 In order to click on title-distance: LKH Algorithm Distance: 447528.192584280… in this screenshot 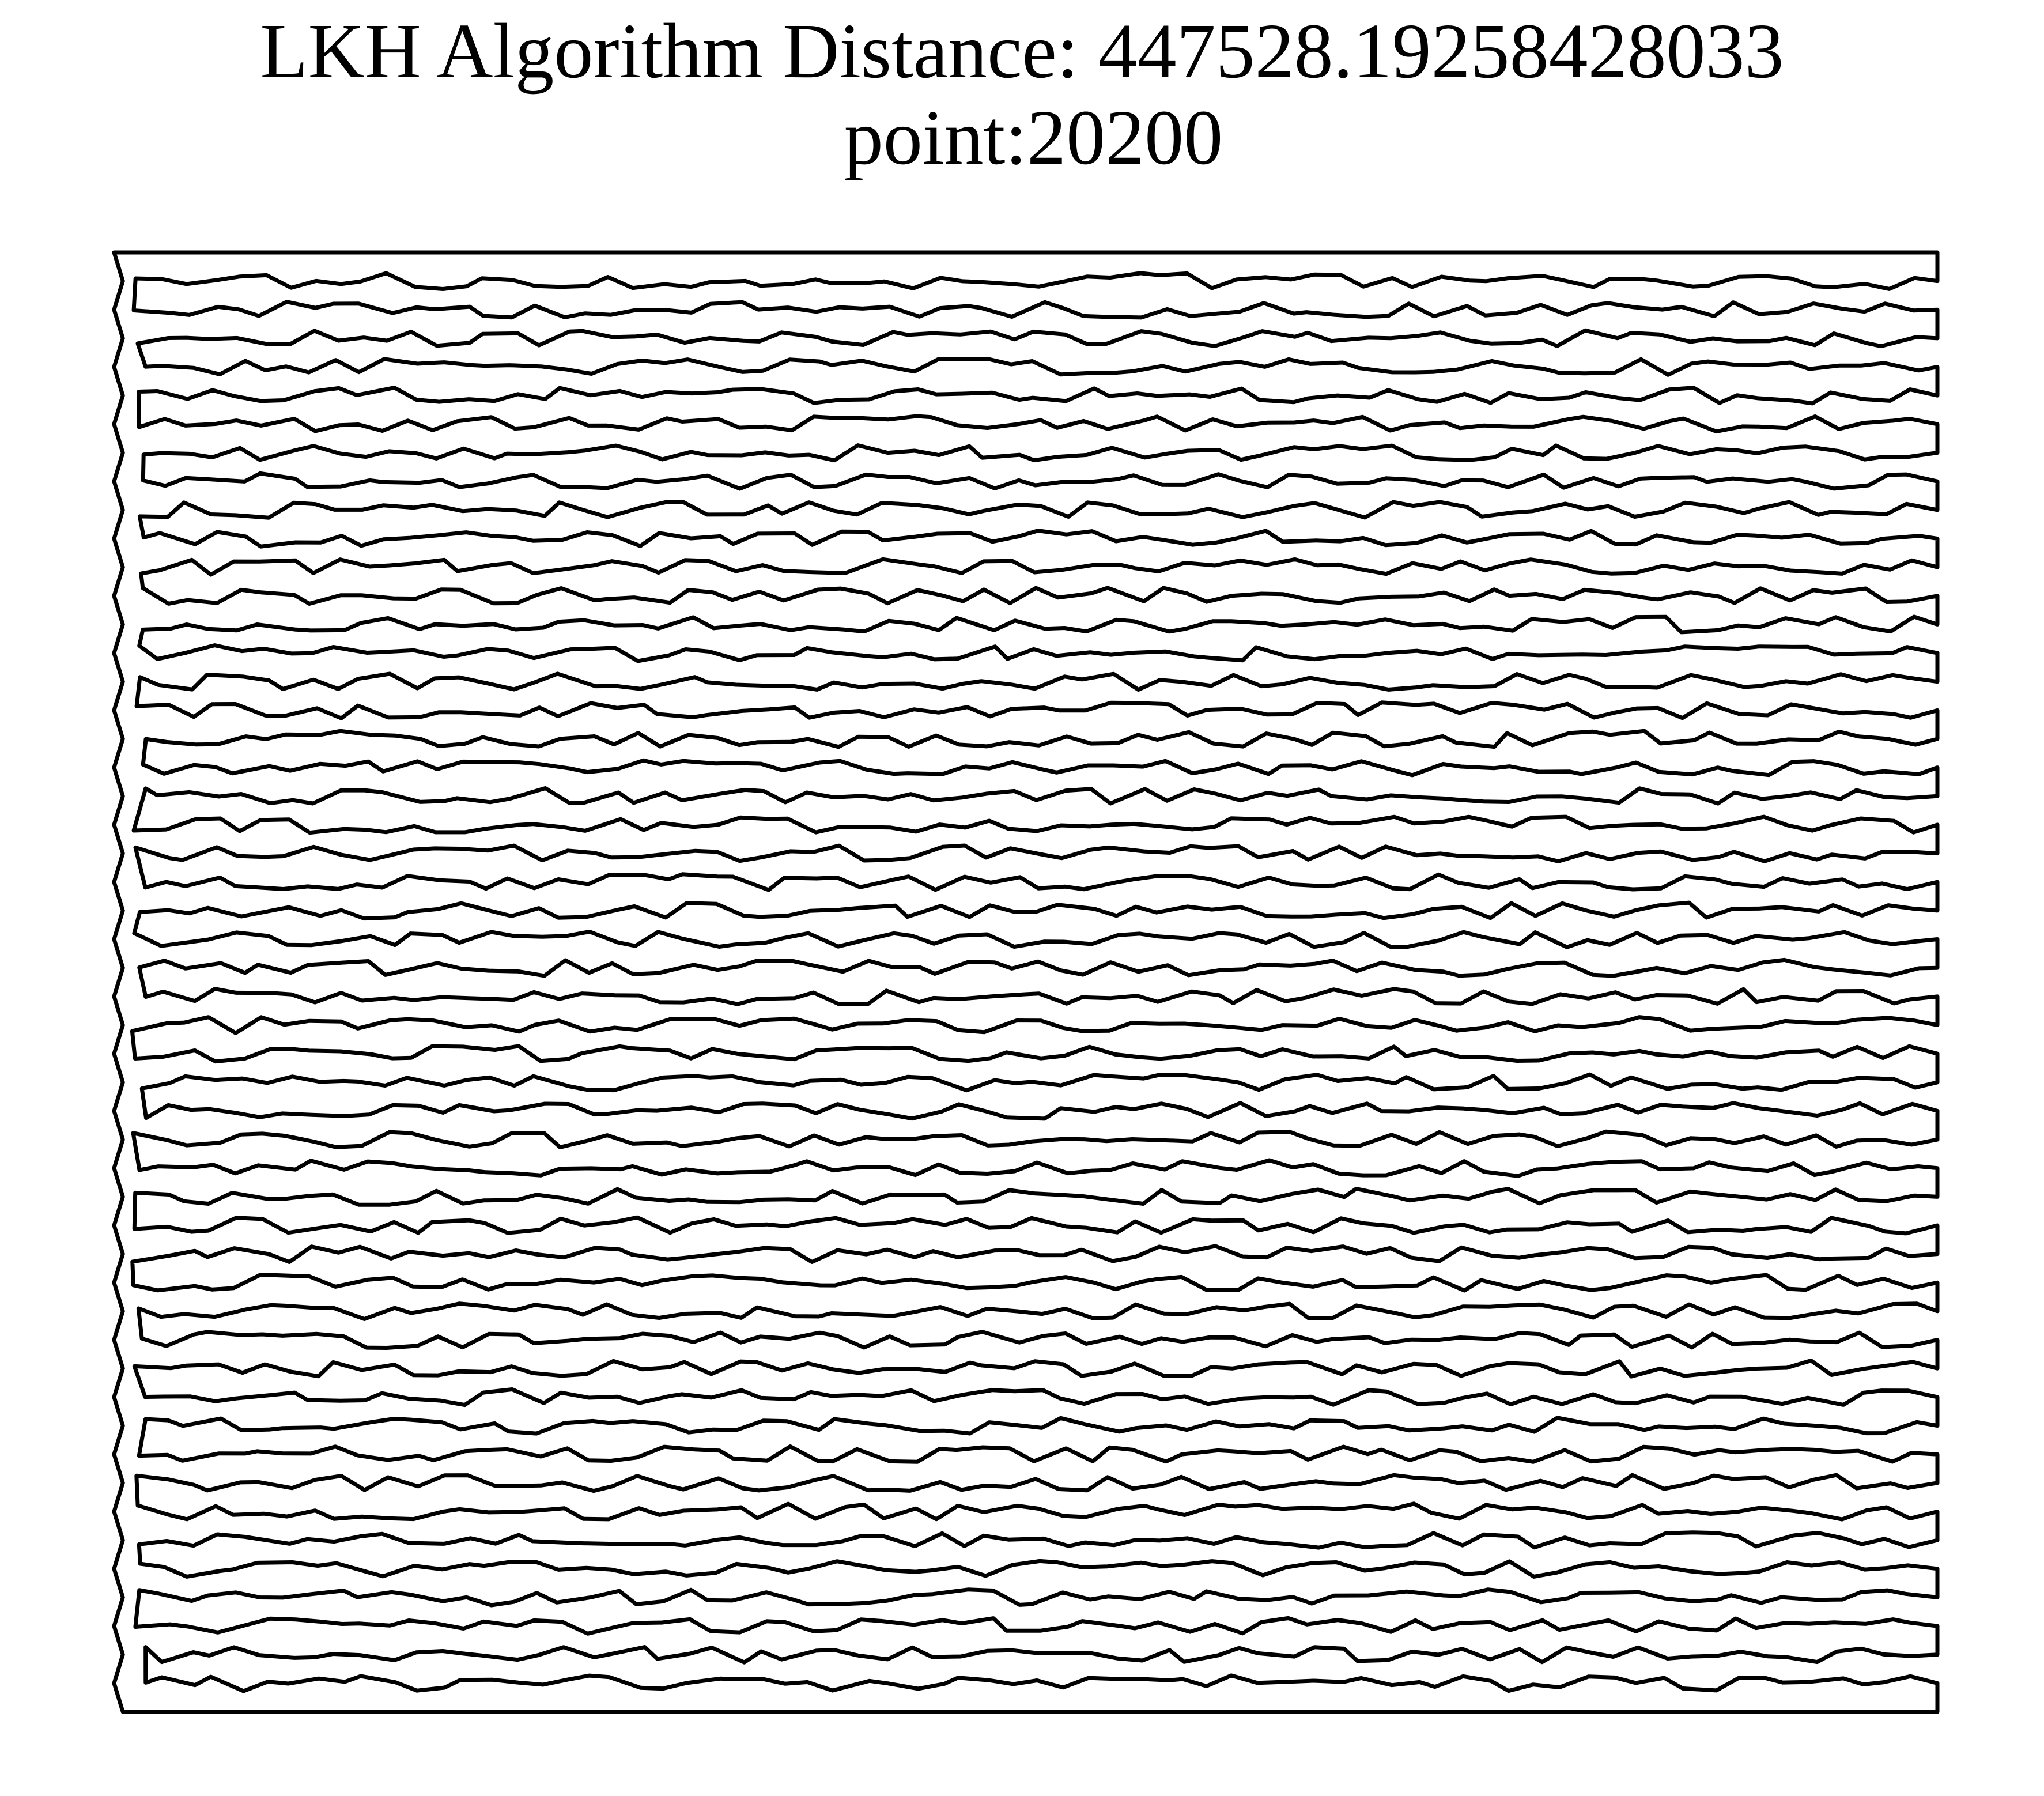, I will do `click(1022, 51)`.